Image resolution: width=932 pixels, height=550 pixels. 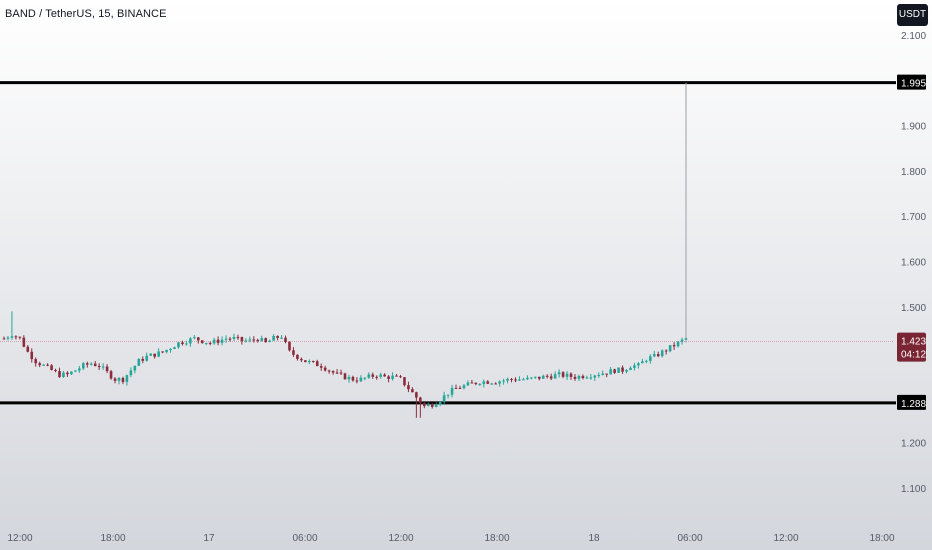 I want to click on axis-badges: 1.995 1.288 1.423 04:12, so click(x=911, y=242).